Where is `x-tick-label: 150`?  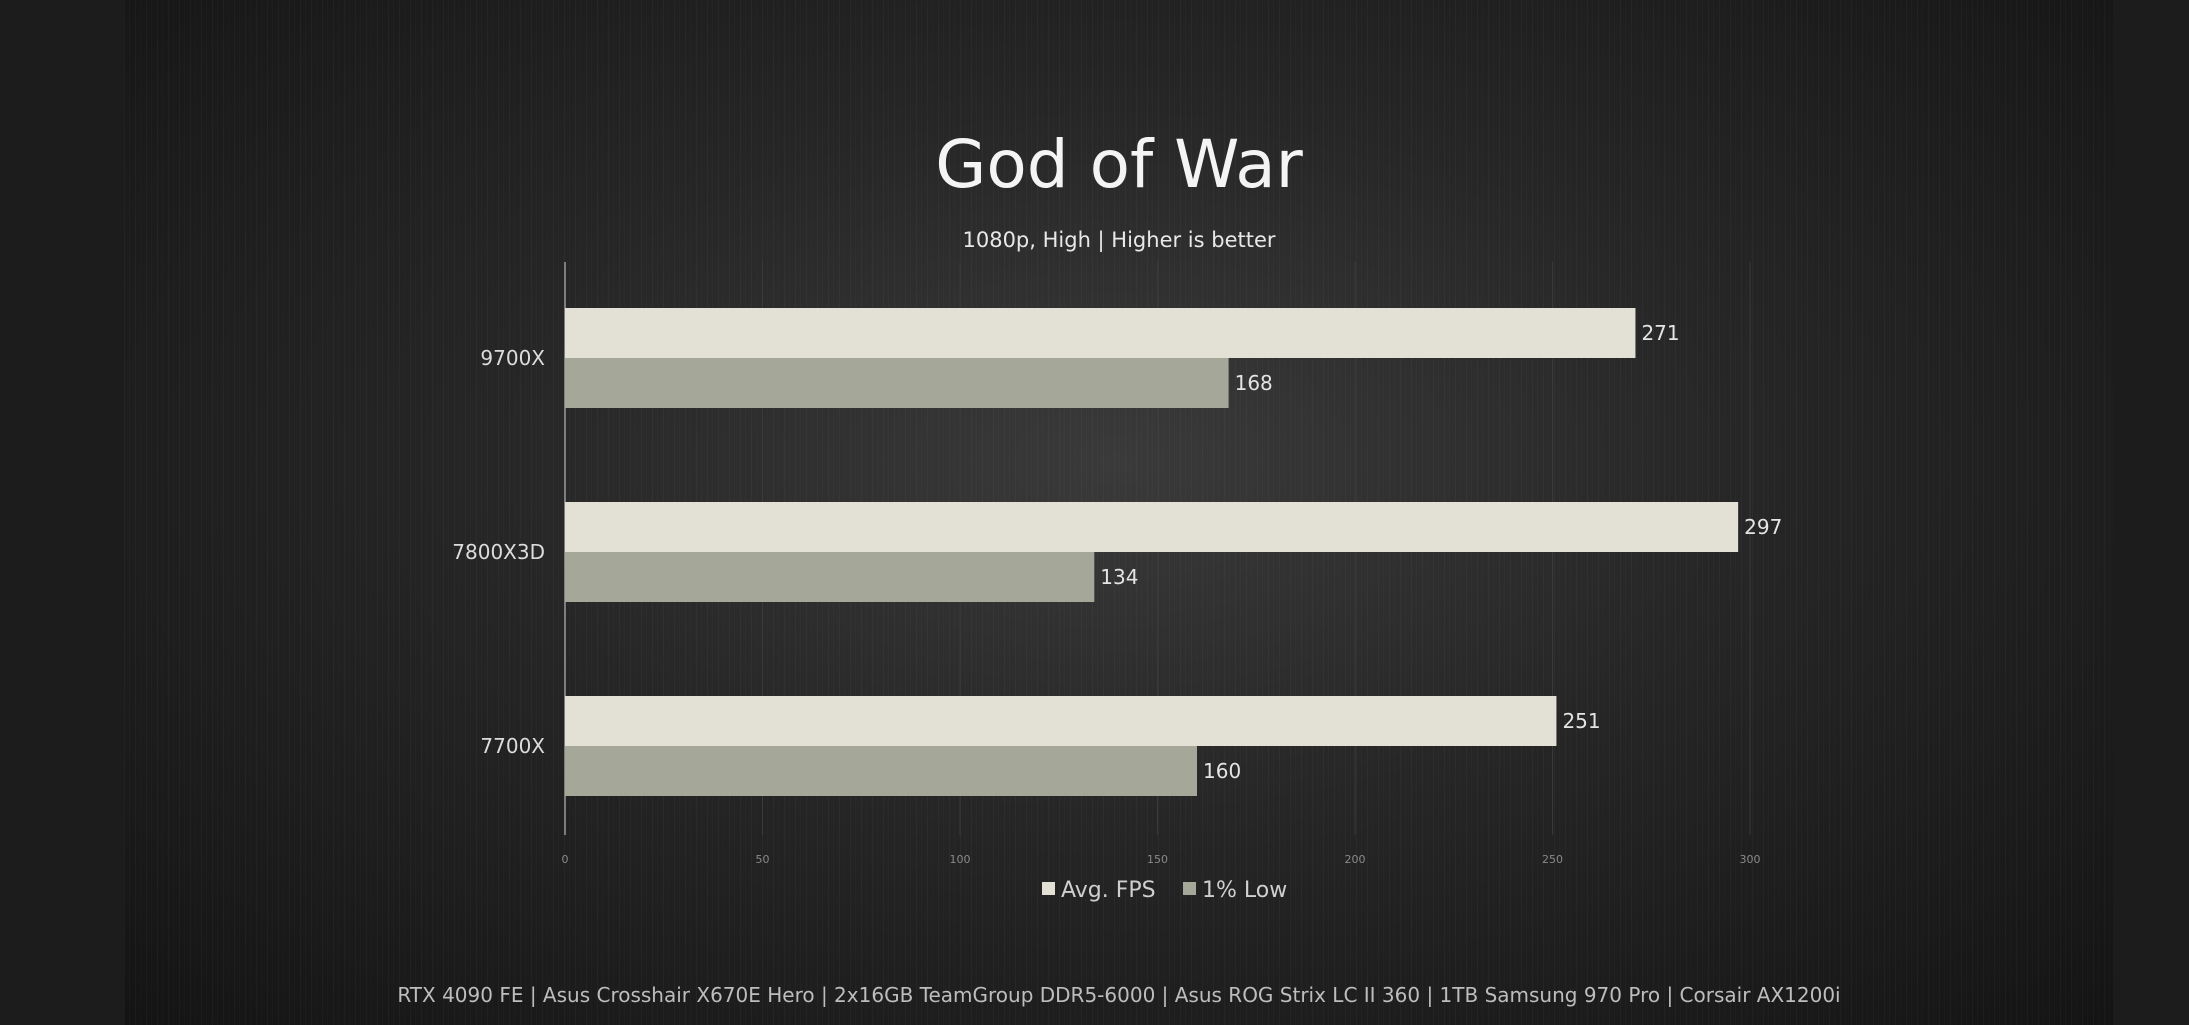
x-tick-label: 150 is located at coordinates (1157, 859).